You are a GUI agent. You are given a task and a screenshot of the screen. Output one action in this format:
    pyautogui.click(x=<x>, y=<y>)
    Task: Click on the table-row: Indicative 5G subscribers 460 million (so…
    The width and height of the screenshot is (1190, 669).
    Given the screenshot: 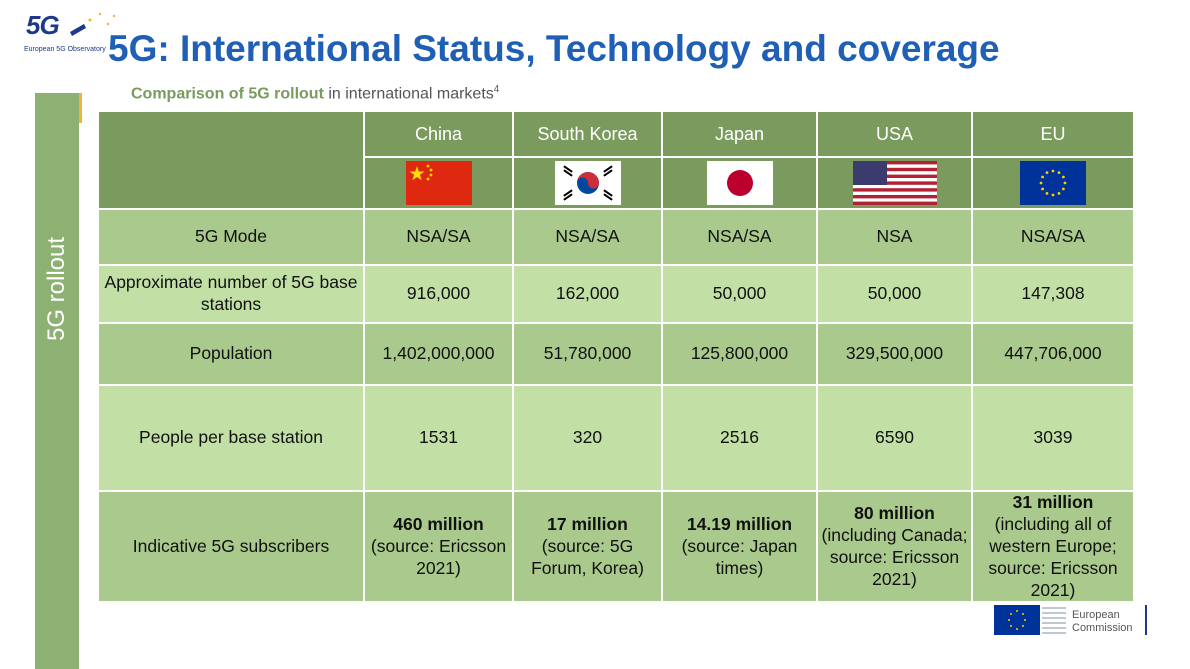 What is the action you would take?
    pyautogui.click(x=616, y=546)
    